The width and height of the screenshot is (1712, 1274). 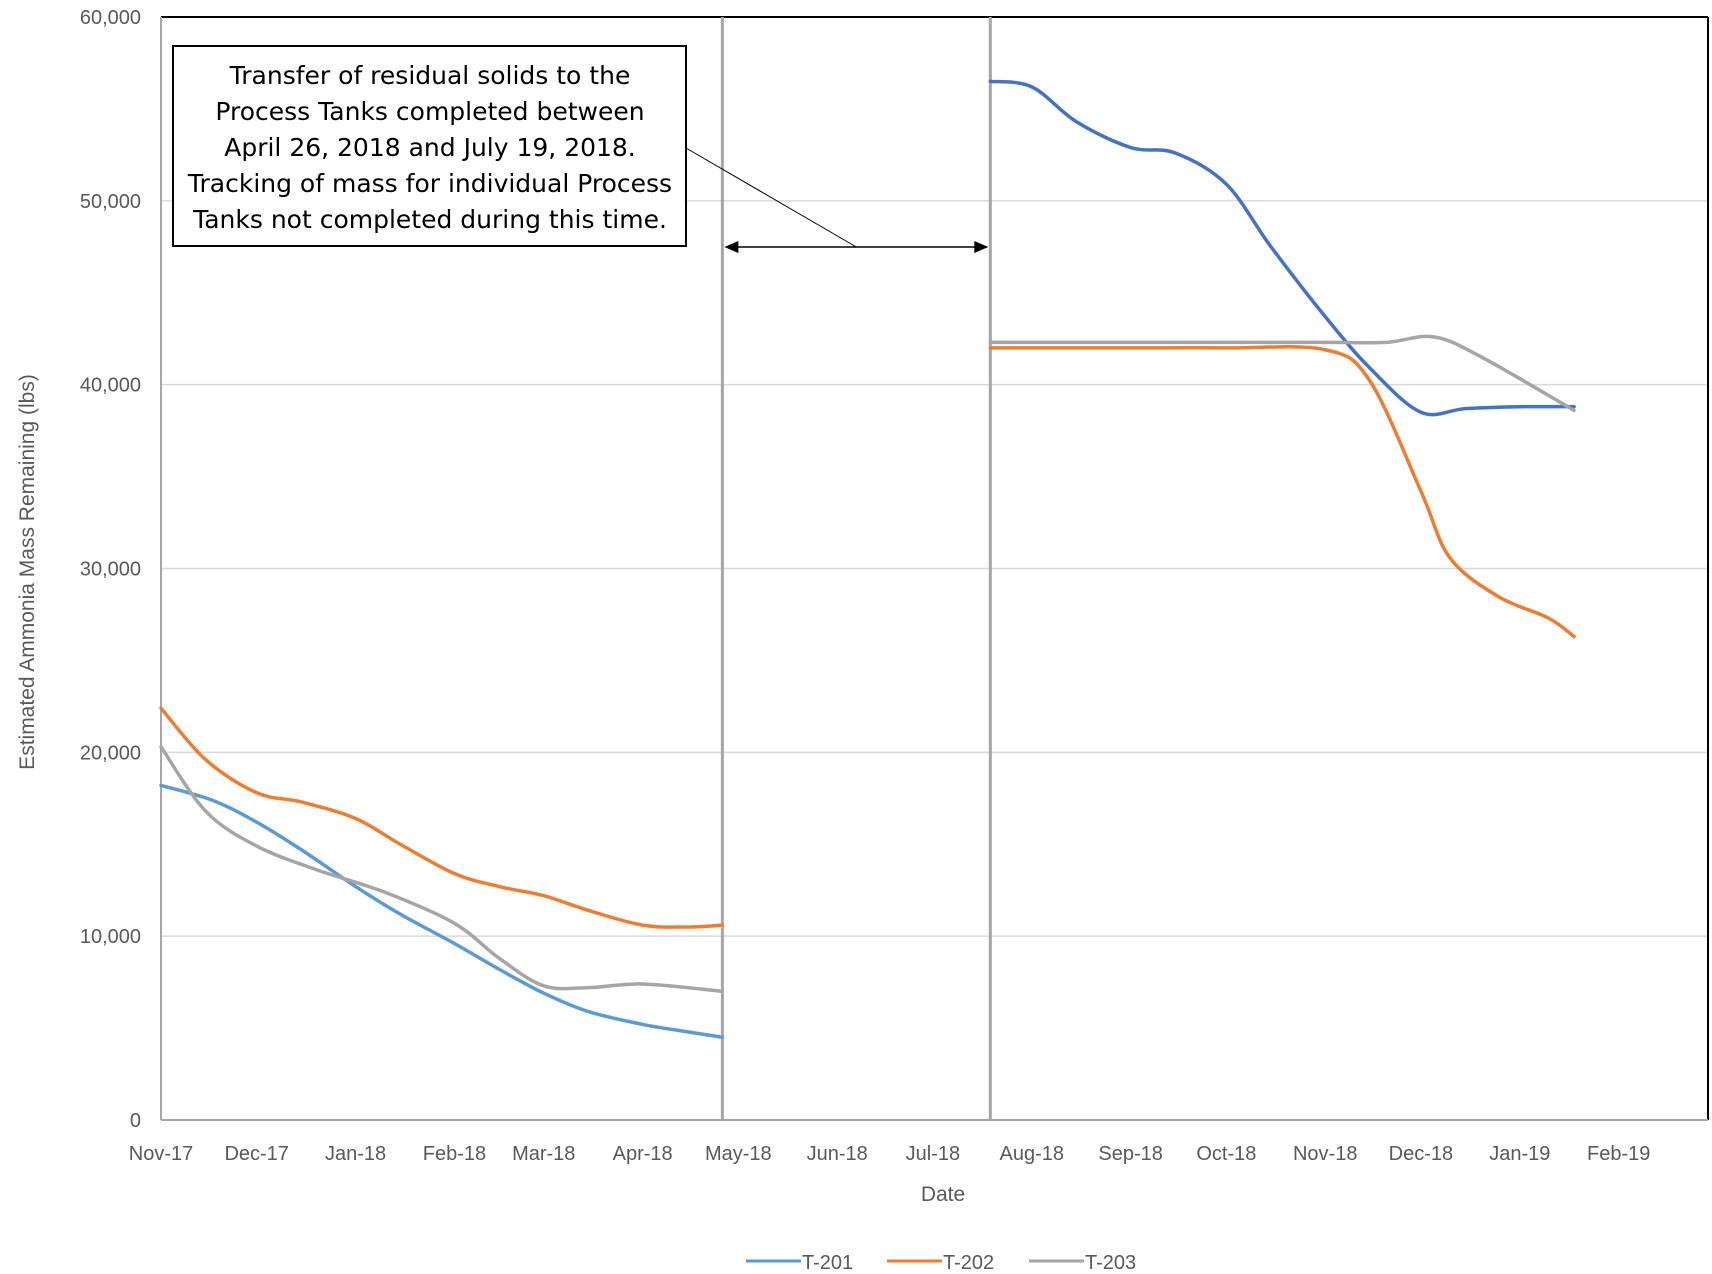 I want to click on x-tick-label: Aug-18, so click(x=1032, y=1154).